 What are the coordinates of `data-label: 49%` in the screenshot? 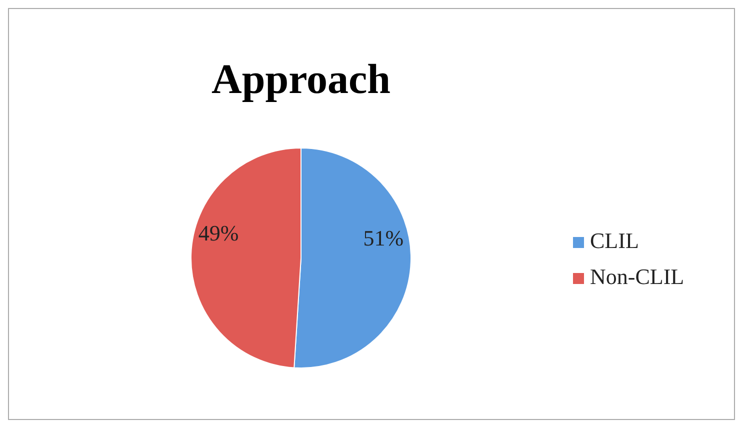 It's located at (218, 233).